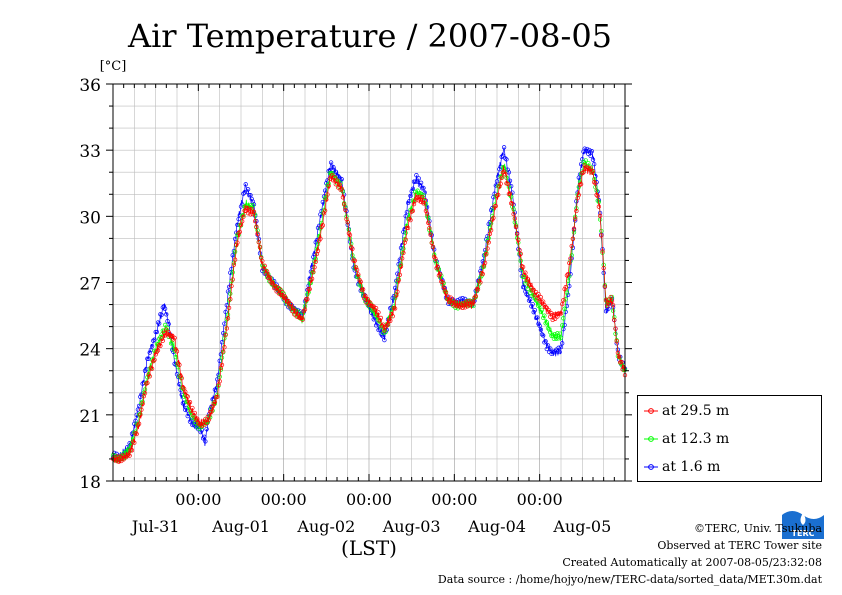  Describe the element at coordinates (682, 467) in the screenshot. I see `legend-item-1-6m: at 1.6 m` at that location.